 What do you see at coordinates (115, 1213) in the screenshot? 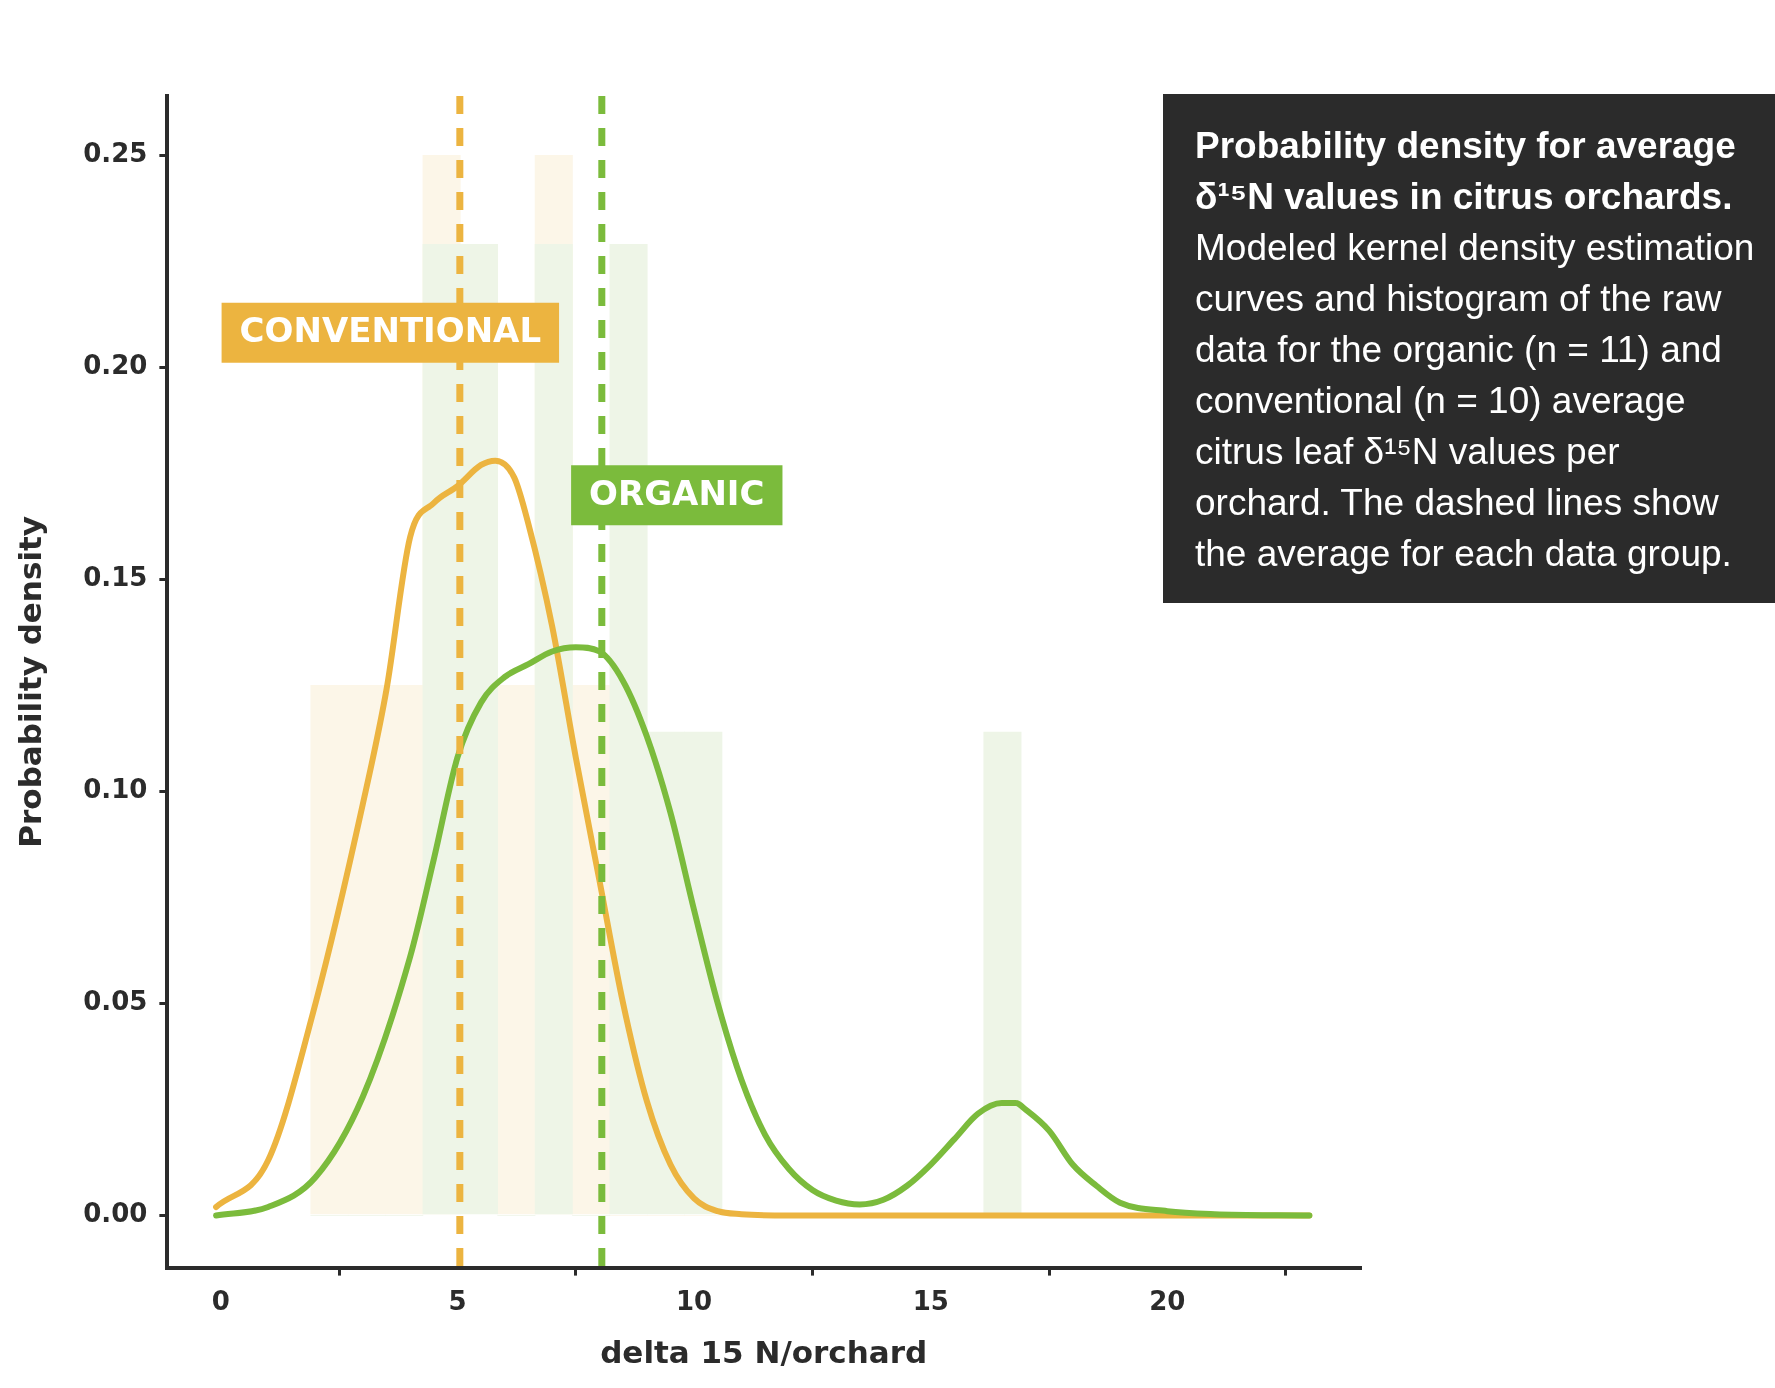
I see `y-tick-label: 0.00` at bounding box center [115, 1213].